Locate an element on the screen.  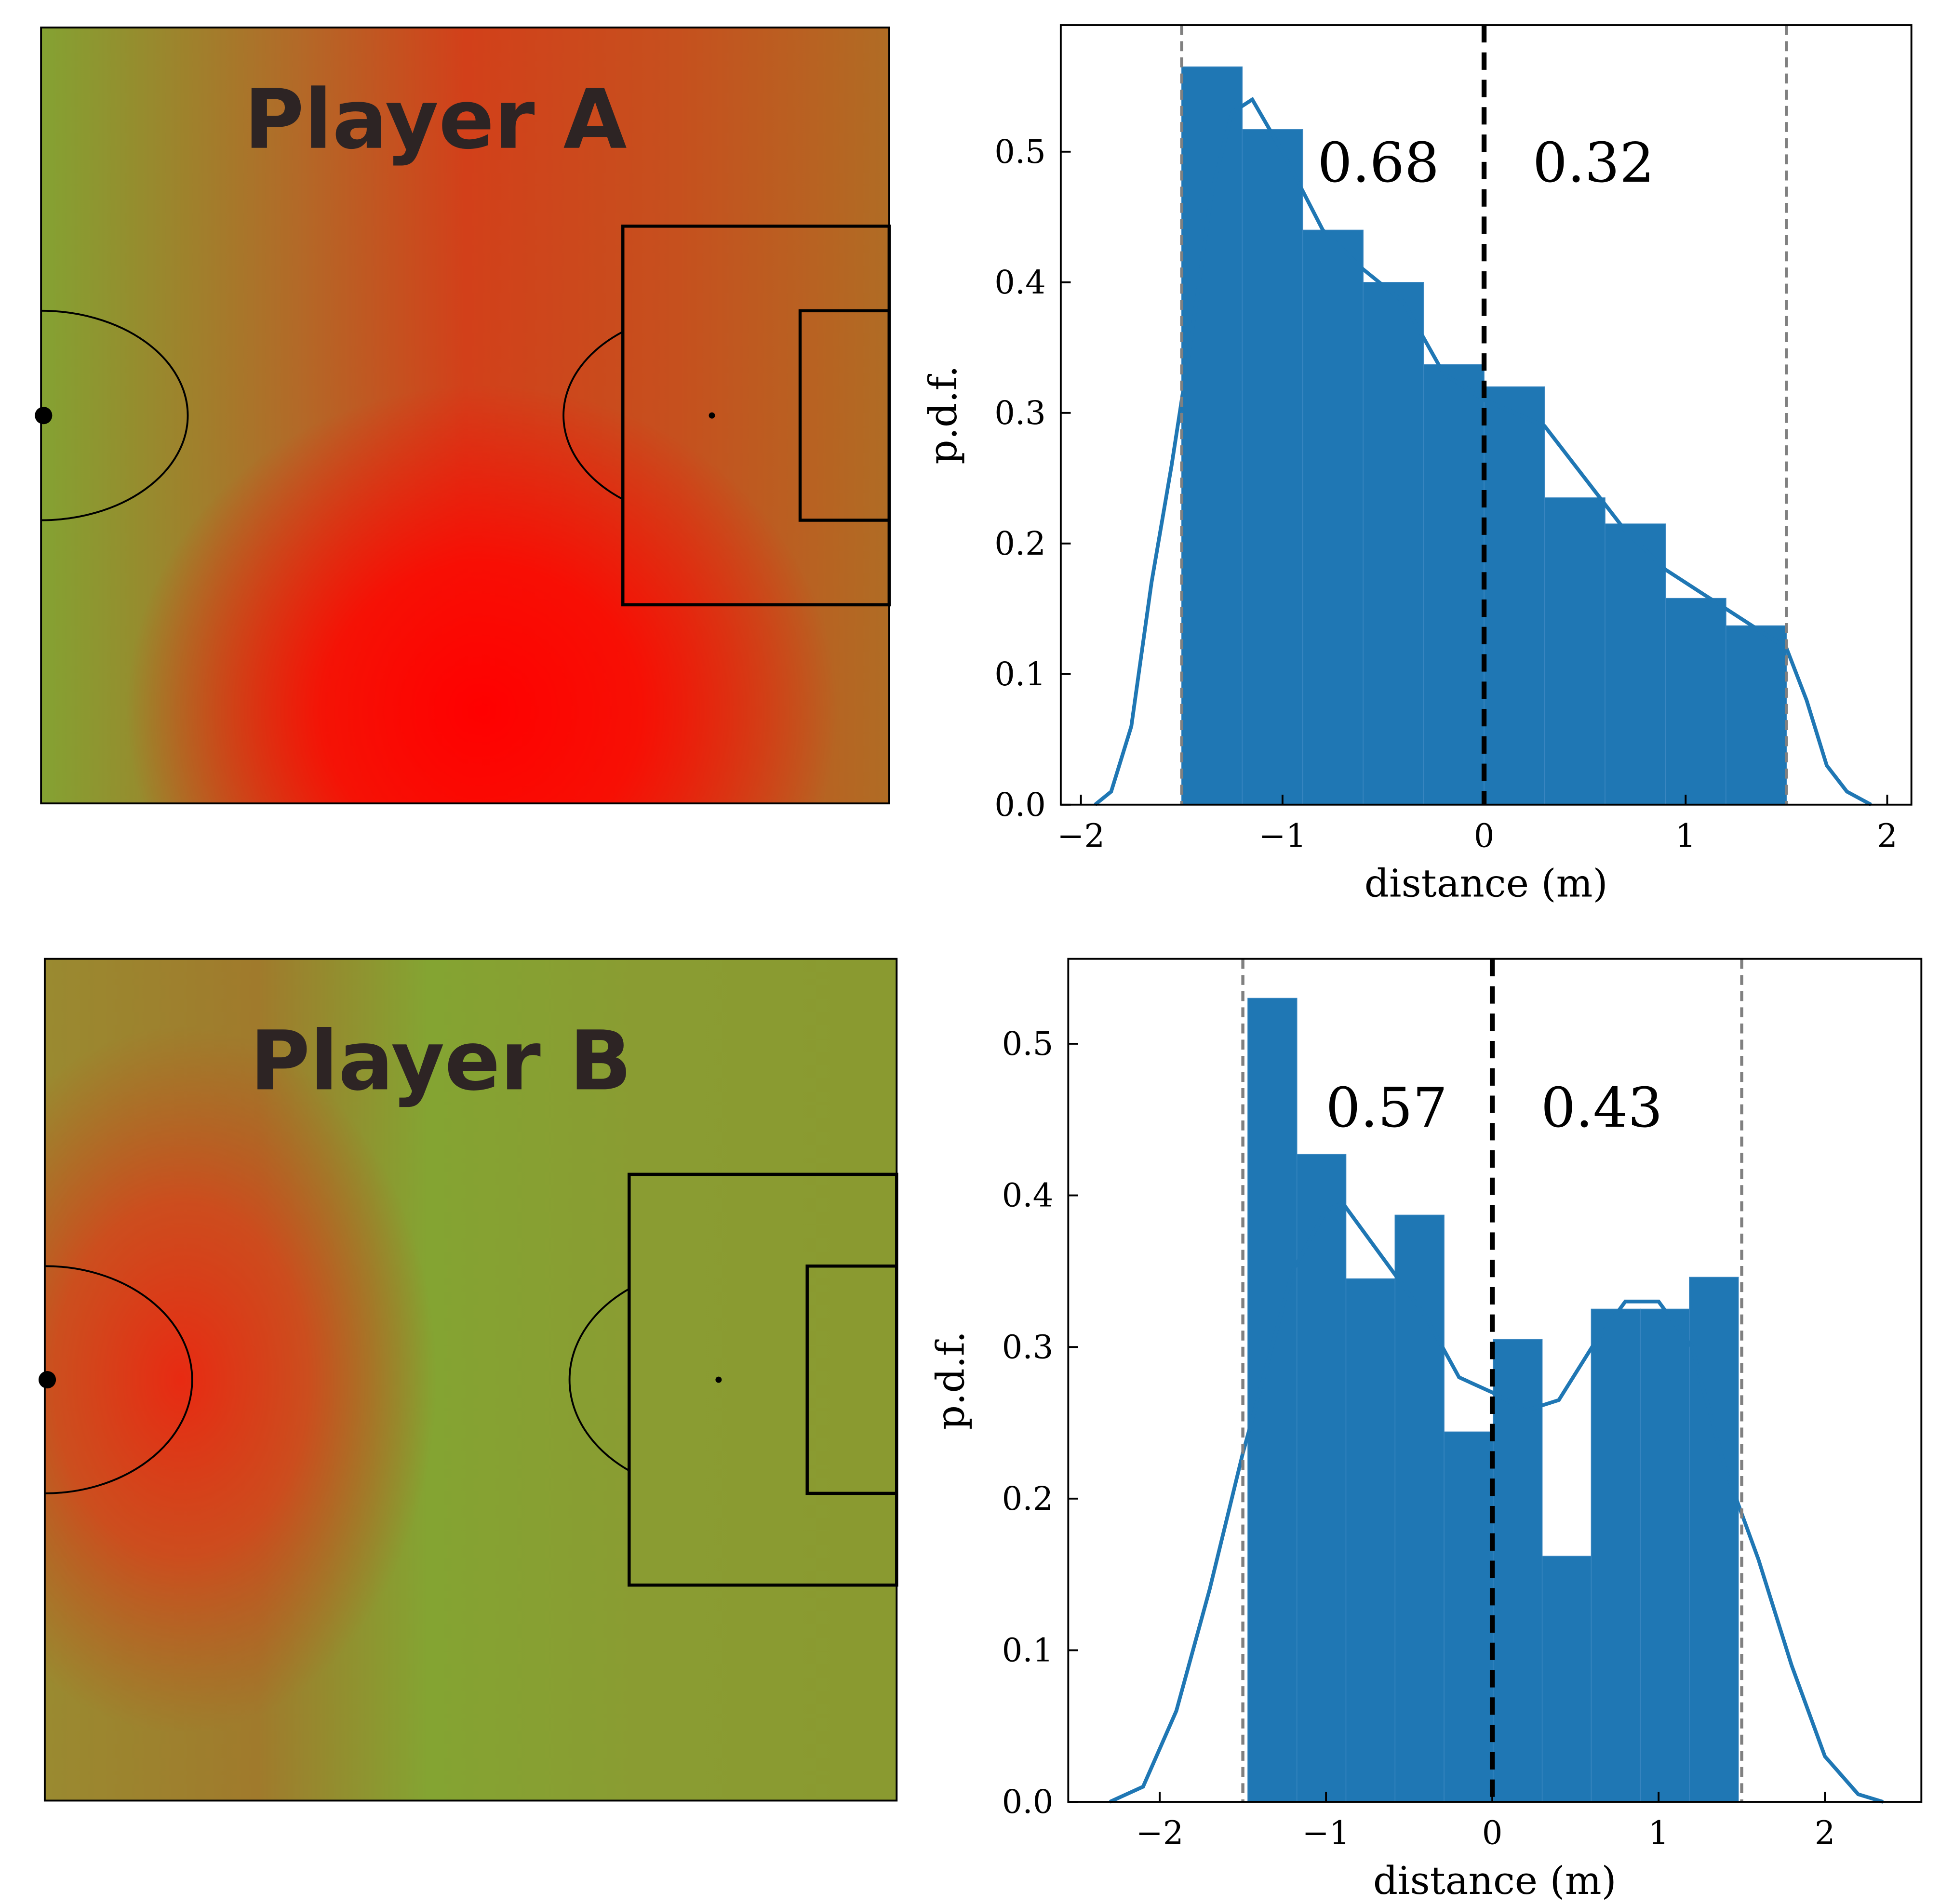
share-label: 0.32 is located at coordinates (1594, 163).